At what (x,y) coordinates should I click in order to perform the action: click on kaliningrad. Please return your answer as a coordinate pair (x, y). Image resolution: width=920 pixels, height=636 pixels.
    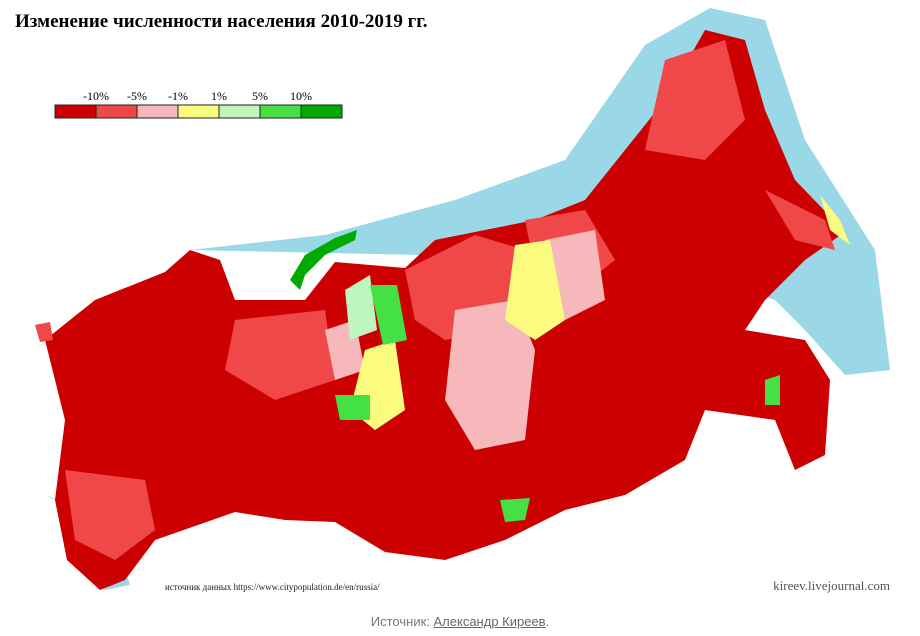
    Looking at the image, I should click on (44, 332).